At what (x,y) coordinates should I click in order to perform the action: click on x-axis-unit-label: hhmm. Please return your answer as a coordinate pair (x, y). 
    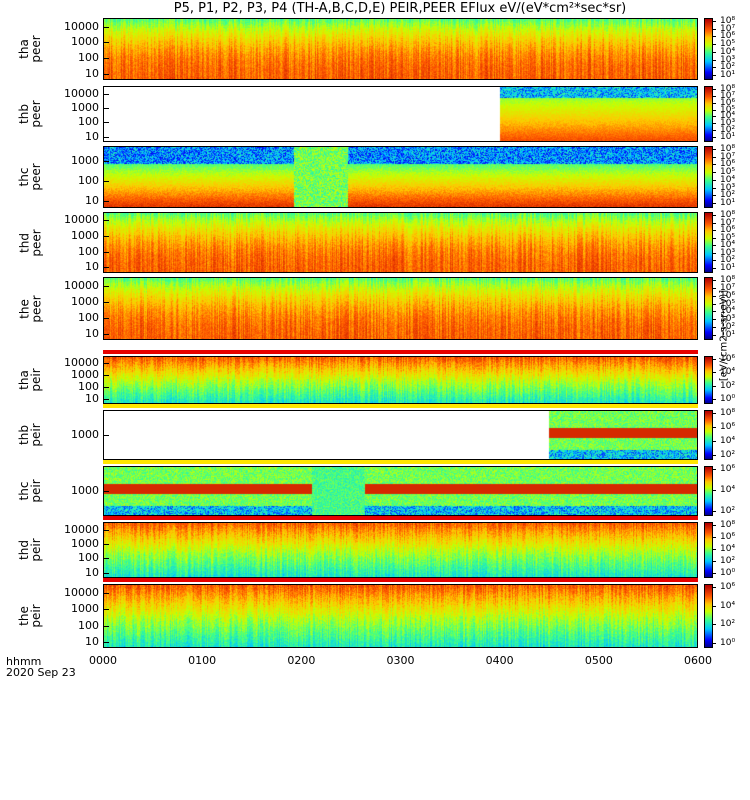
    Looking at the image, I should click on (24, 661).